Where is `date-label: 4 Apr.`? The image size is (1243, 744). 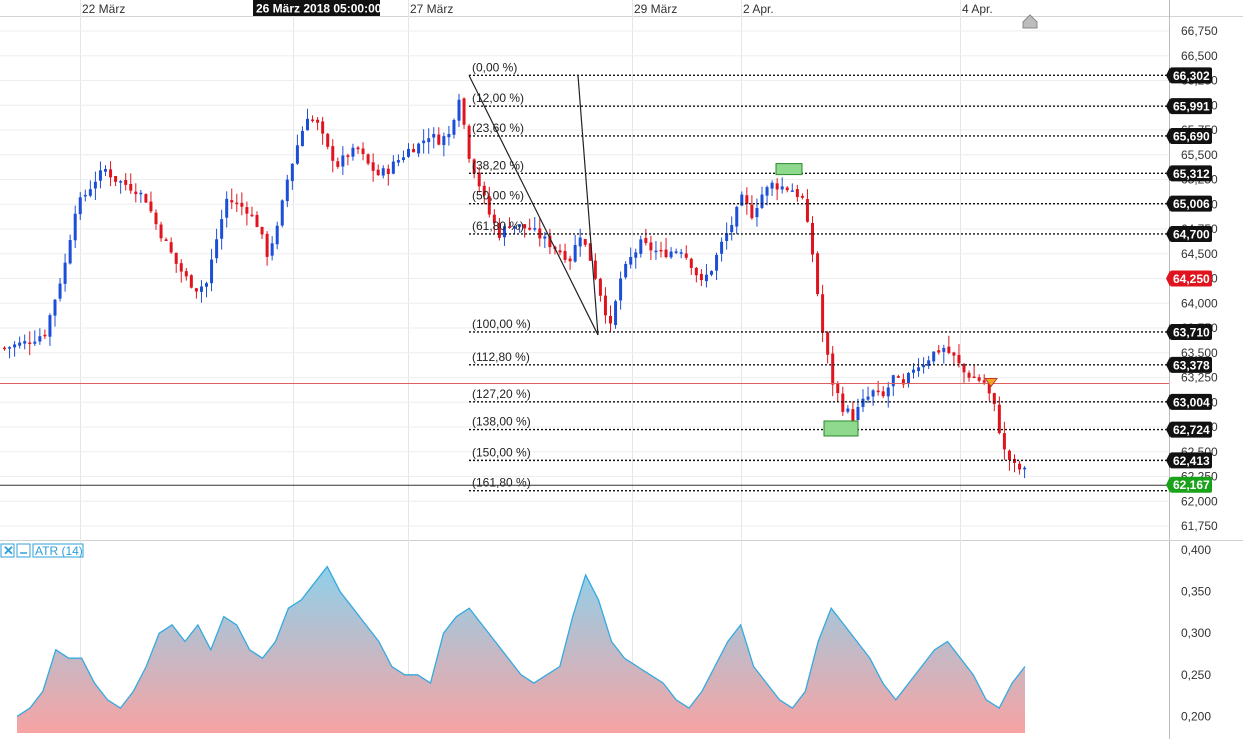 date-label: 4 Apr. is located at coordinates (977, 9).